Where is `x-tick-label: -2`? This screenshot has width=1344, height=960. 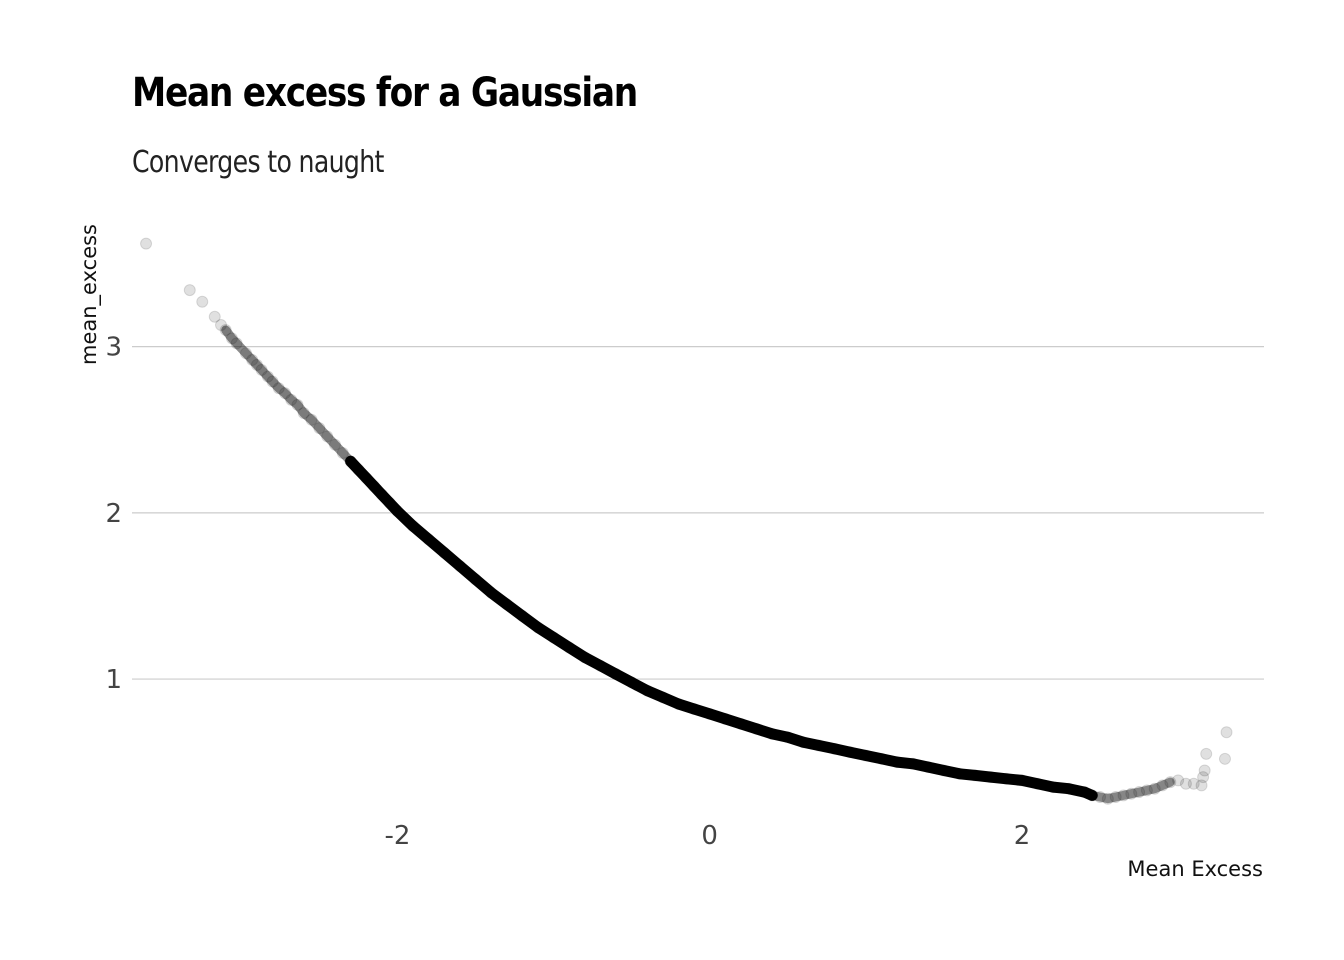
x-tick-label: -2 is located at coordinates (397, 836).